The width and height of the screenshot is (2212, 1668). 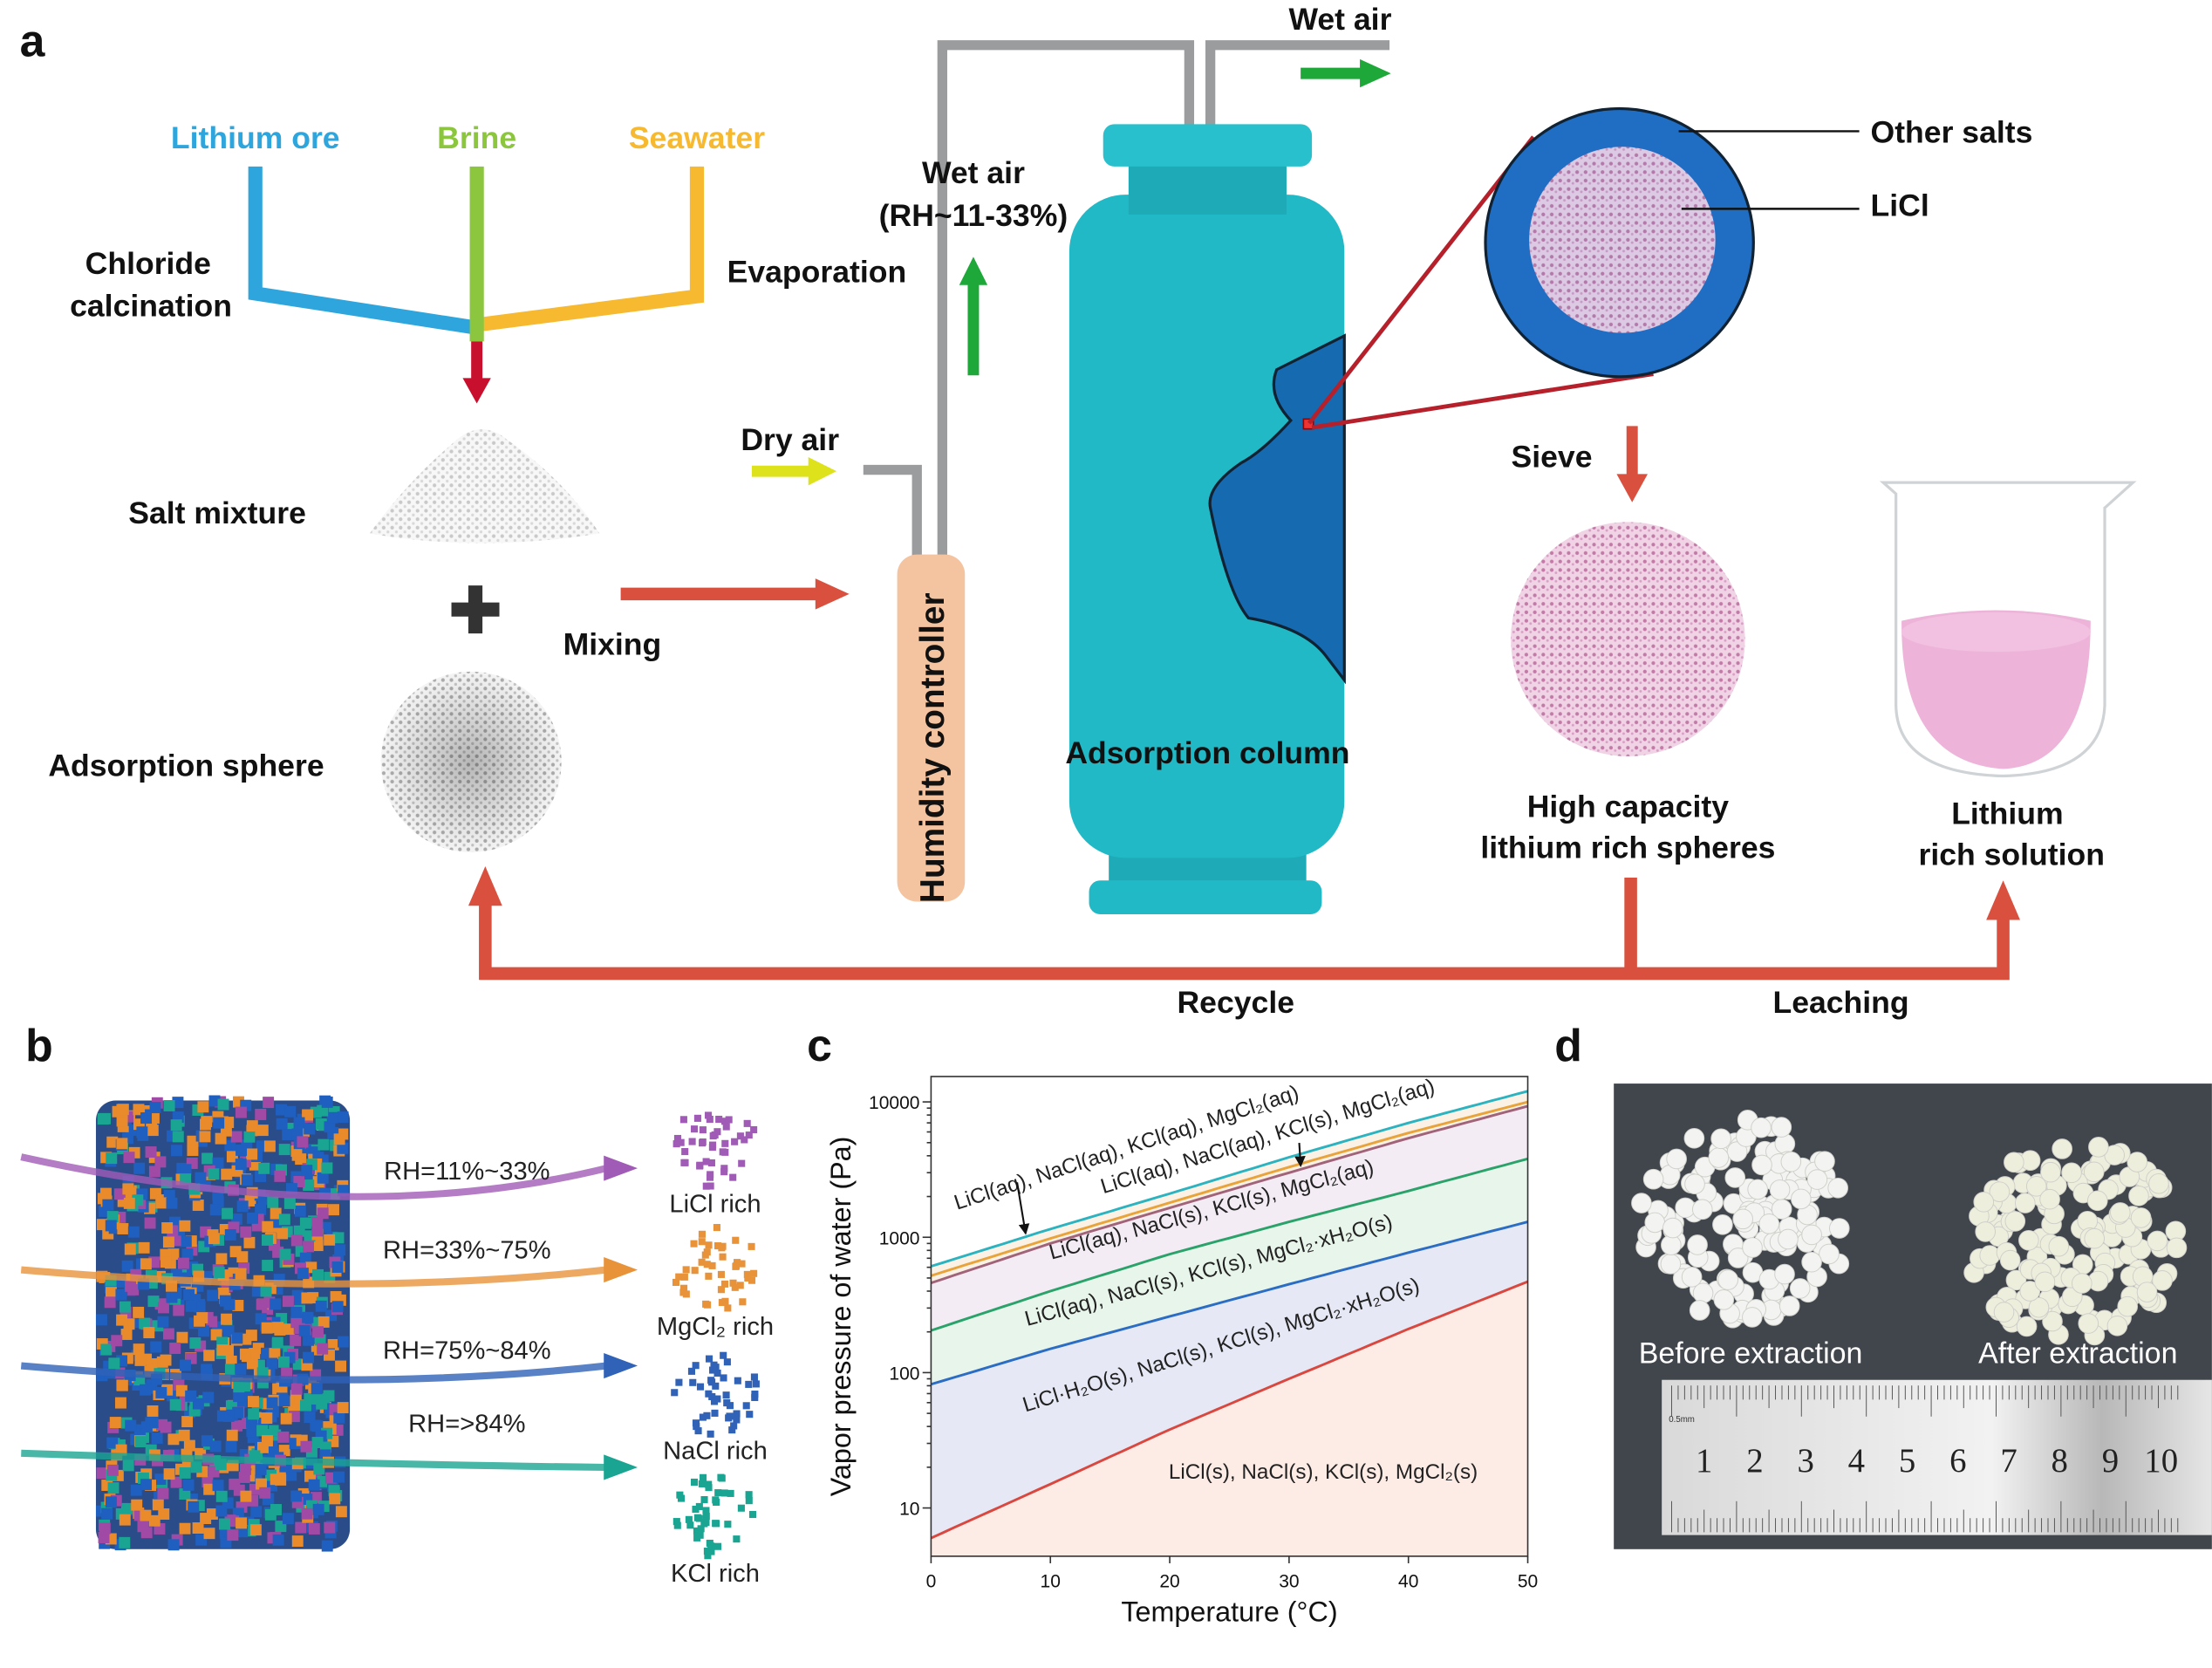 I want to click on humidity-controller-label: Humidity controller, so click(x=933, y=747).